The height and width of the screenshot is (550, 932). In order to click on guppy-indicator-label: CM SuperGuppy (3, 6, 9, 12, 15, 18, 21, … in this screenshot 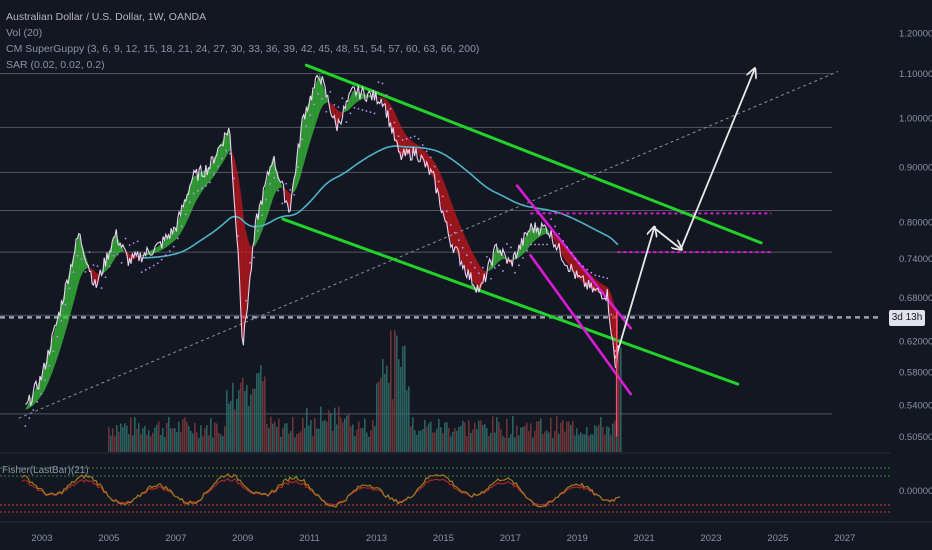, I will do `click(243, 49)`.